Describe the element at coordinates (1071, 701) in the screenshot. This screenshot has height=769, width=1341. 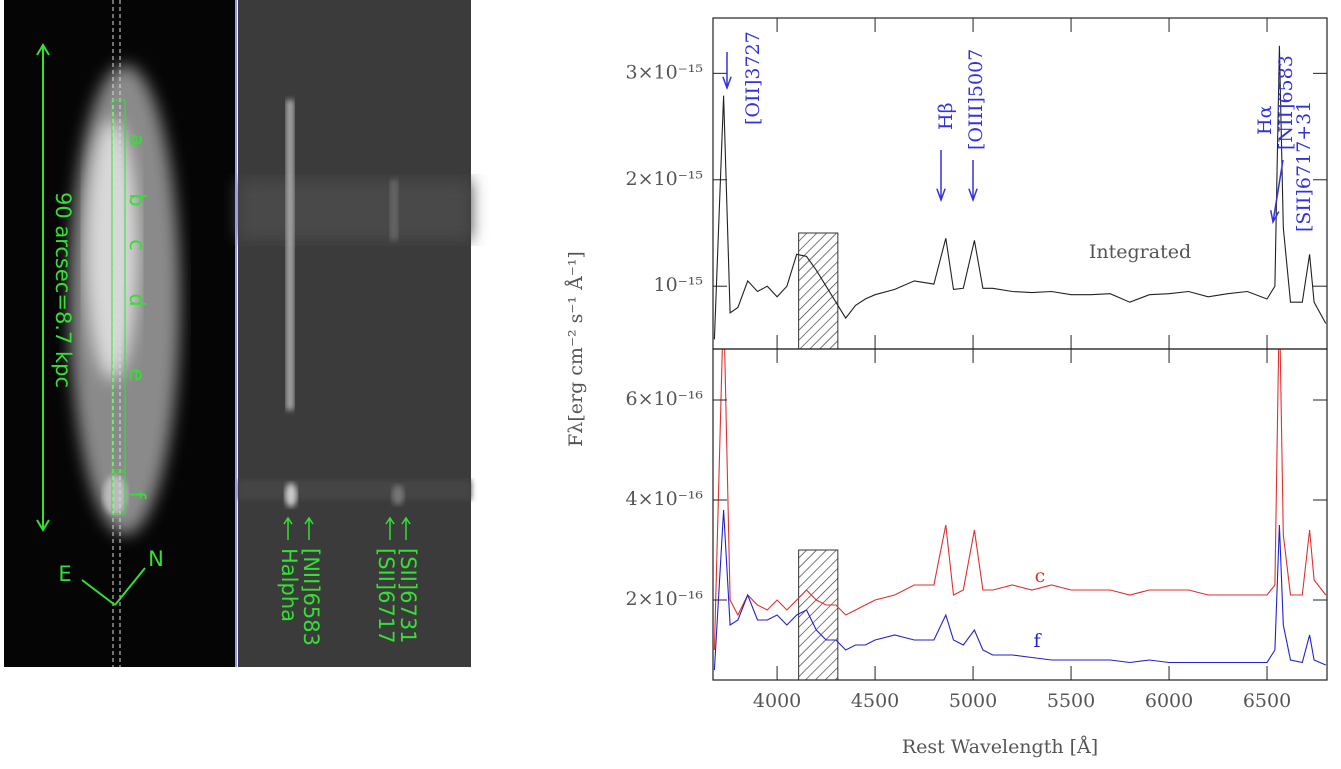
I see `x-tick-label: 5500` at that location.